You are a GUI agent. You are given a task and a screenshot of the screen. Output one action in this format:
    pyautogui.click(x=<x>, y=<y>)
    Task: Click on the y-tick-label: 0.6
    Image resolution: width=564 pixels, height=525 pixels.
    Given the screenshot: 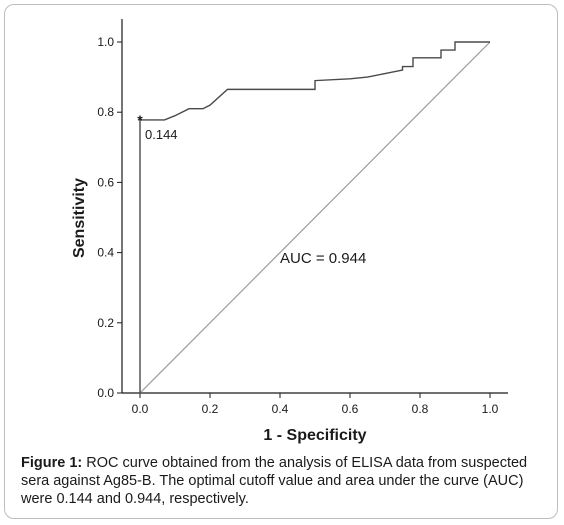 What is the action you would take?
    pyautogui.click(x=105, y=182)
    